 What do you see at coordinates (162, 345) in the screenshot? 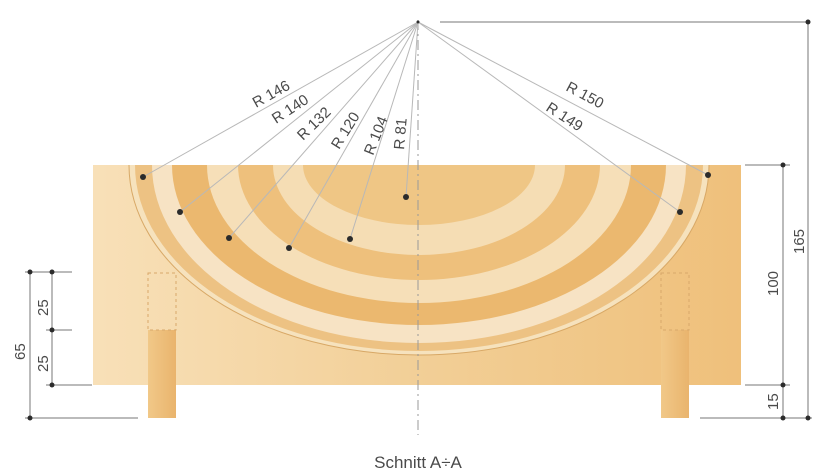
I see `left-foot` at bounding box center [162, 345].